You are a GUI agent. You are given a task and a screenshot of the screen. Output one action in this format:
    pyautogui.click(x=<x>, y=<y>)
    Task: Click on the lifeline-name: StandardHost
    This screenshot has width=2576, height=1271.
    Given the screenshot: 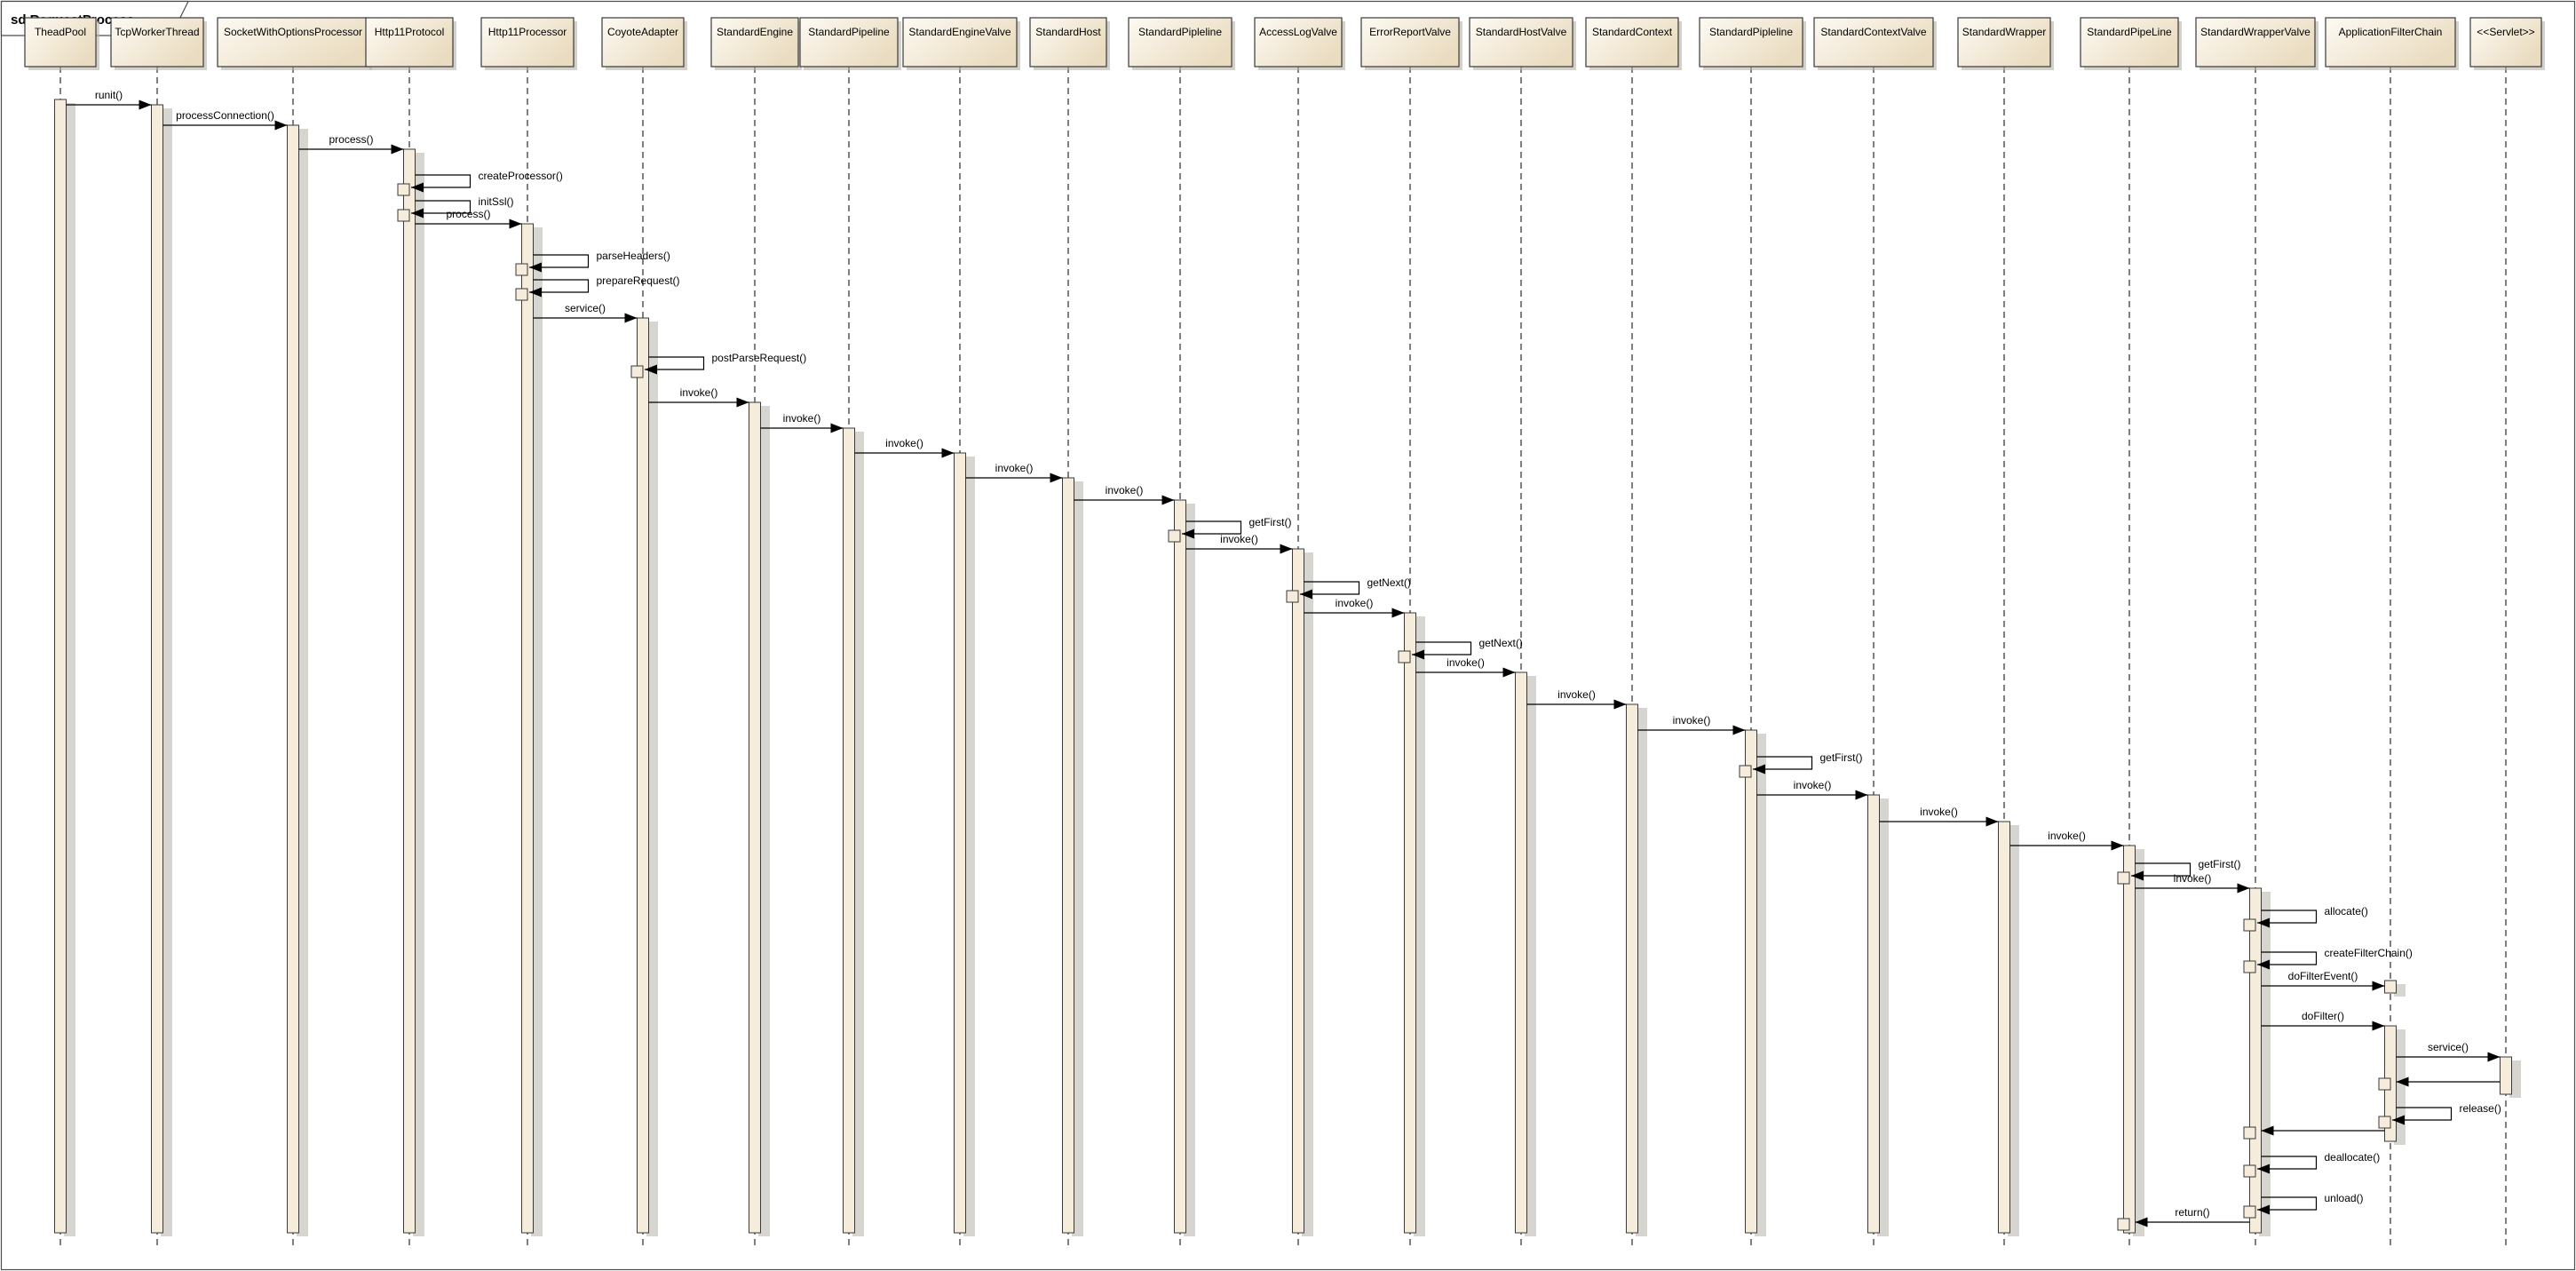 What is the action you would take?
    pyautogui.click(x=1068, y=32)
    